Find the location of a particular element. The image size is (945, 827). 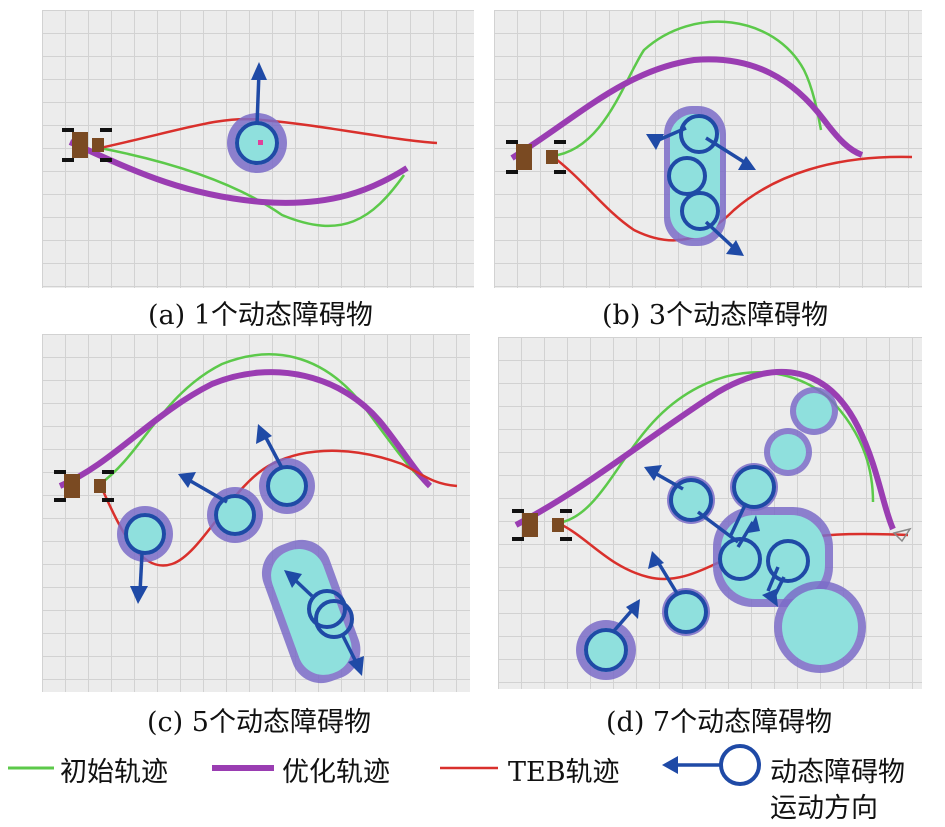

legend-initial-line is located at coordinates (31, 768).